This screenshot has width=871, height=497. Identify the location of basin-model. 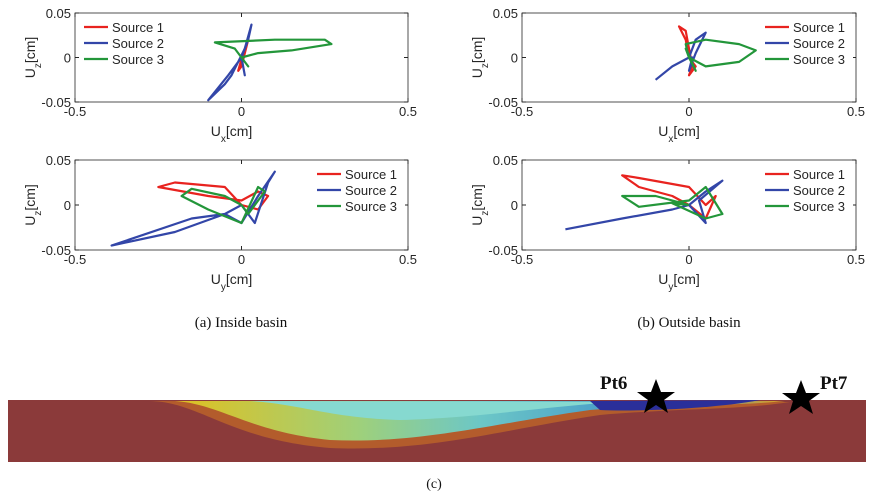
(437, 431).